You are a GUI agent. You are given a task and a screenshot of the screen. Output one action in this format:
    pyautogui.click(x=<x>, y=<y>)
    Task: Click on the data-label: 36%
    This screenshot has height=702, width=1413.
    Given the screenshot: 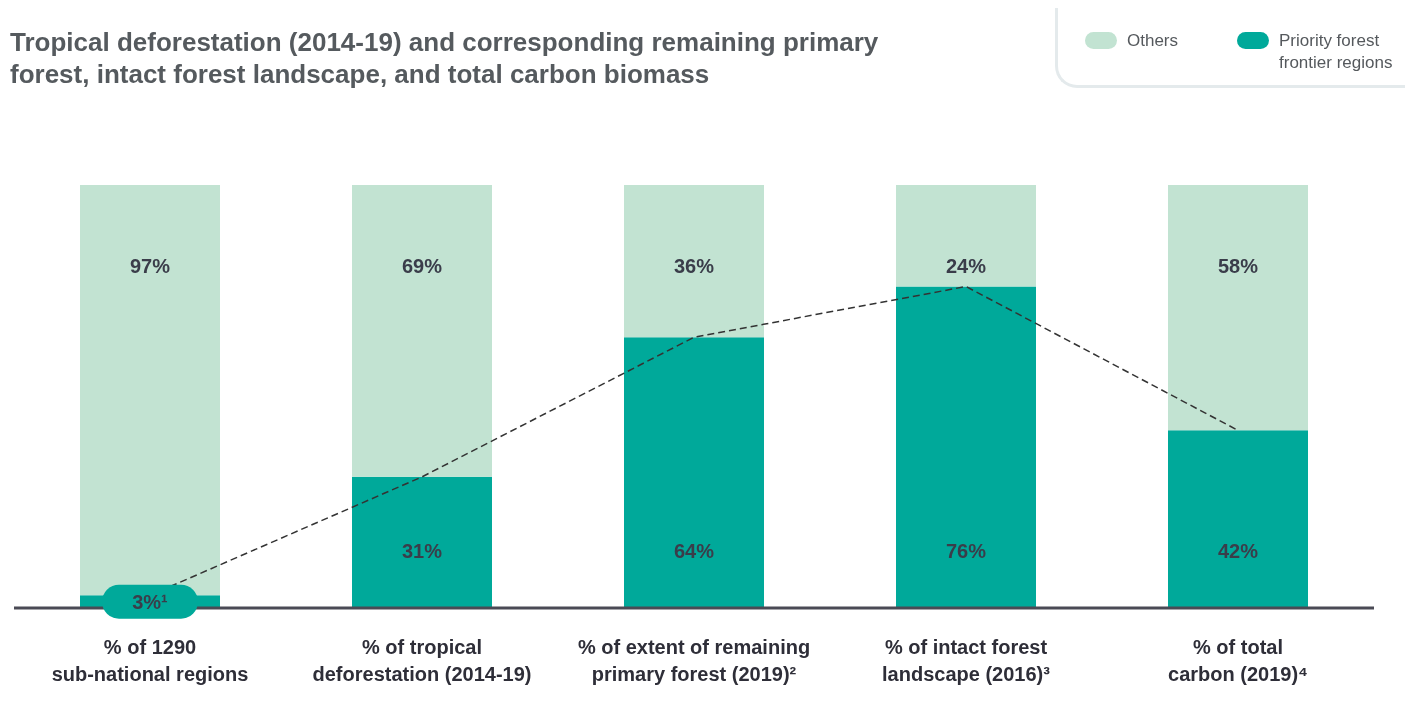 What is the action you would take?
    pyautogui.click(x=694, y=266)
    